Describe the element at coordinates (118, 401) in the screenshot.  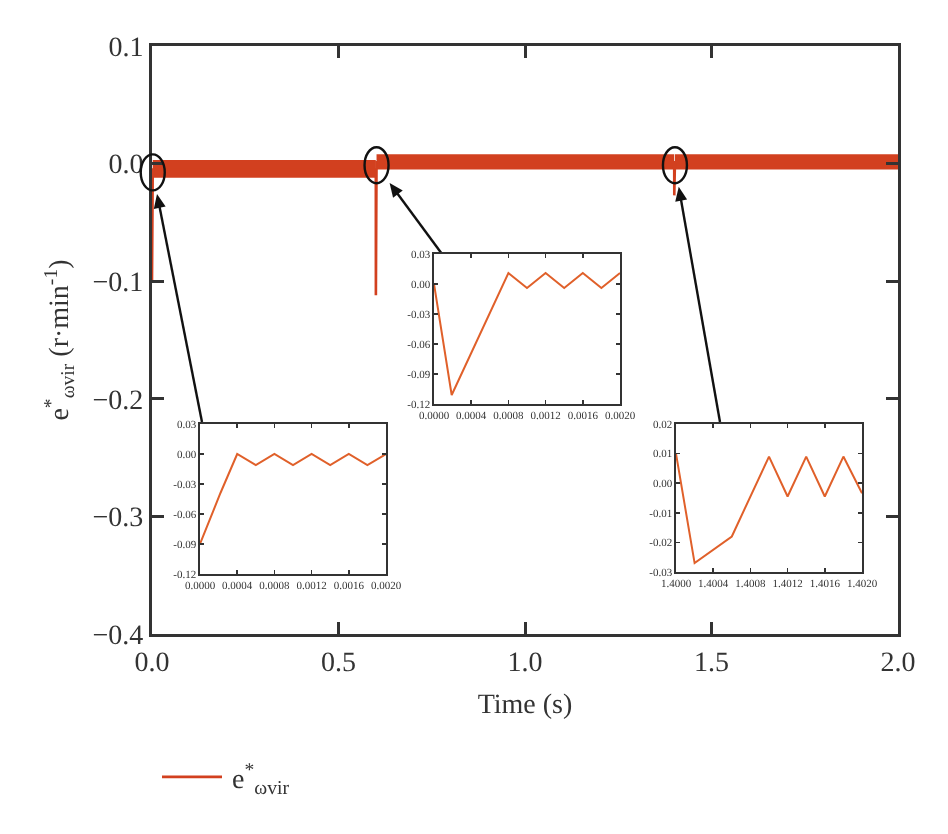
I see `y-tick-label: −0.2` at that location.